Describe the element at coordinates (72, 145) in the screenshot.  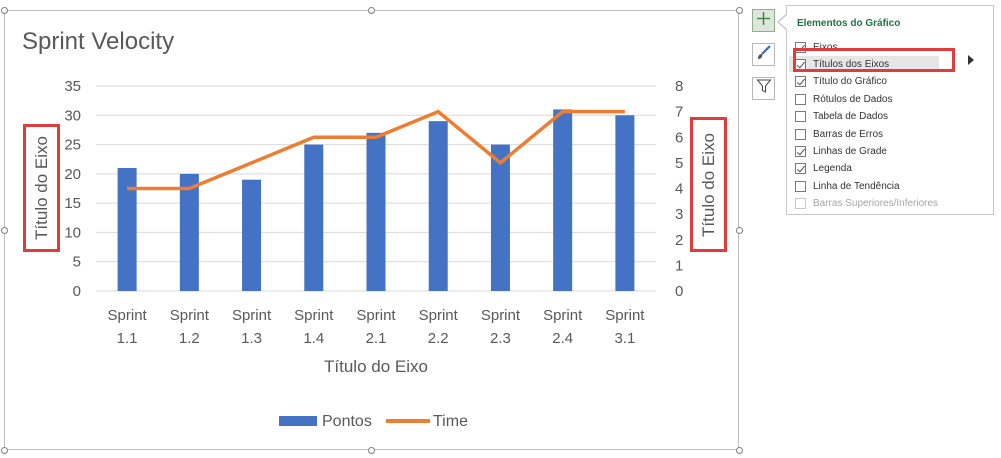
I see `y-tick-label: 25` at that location.